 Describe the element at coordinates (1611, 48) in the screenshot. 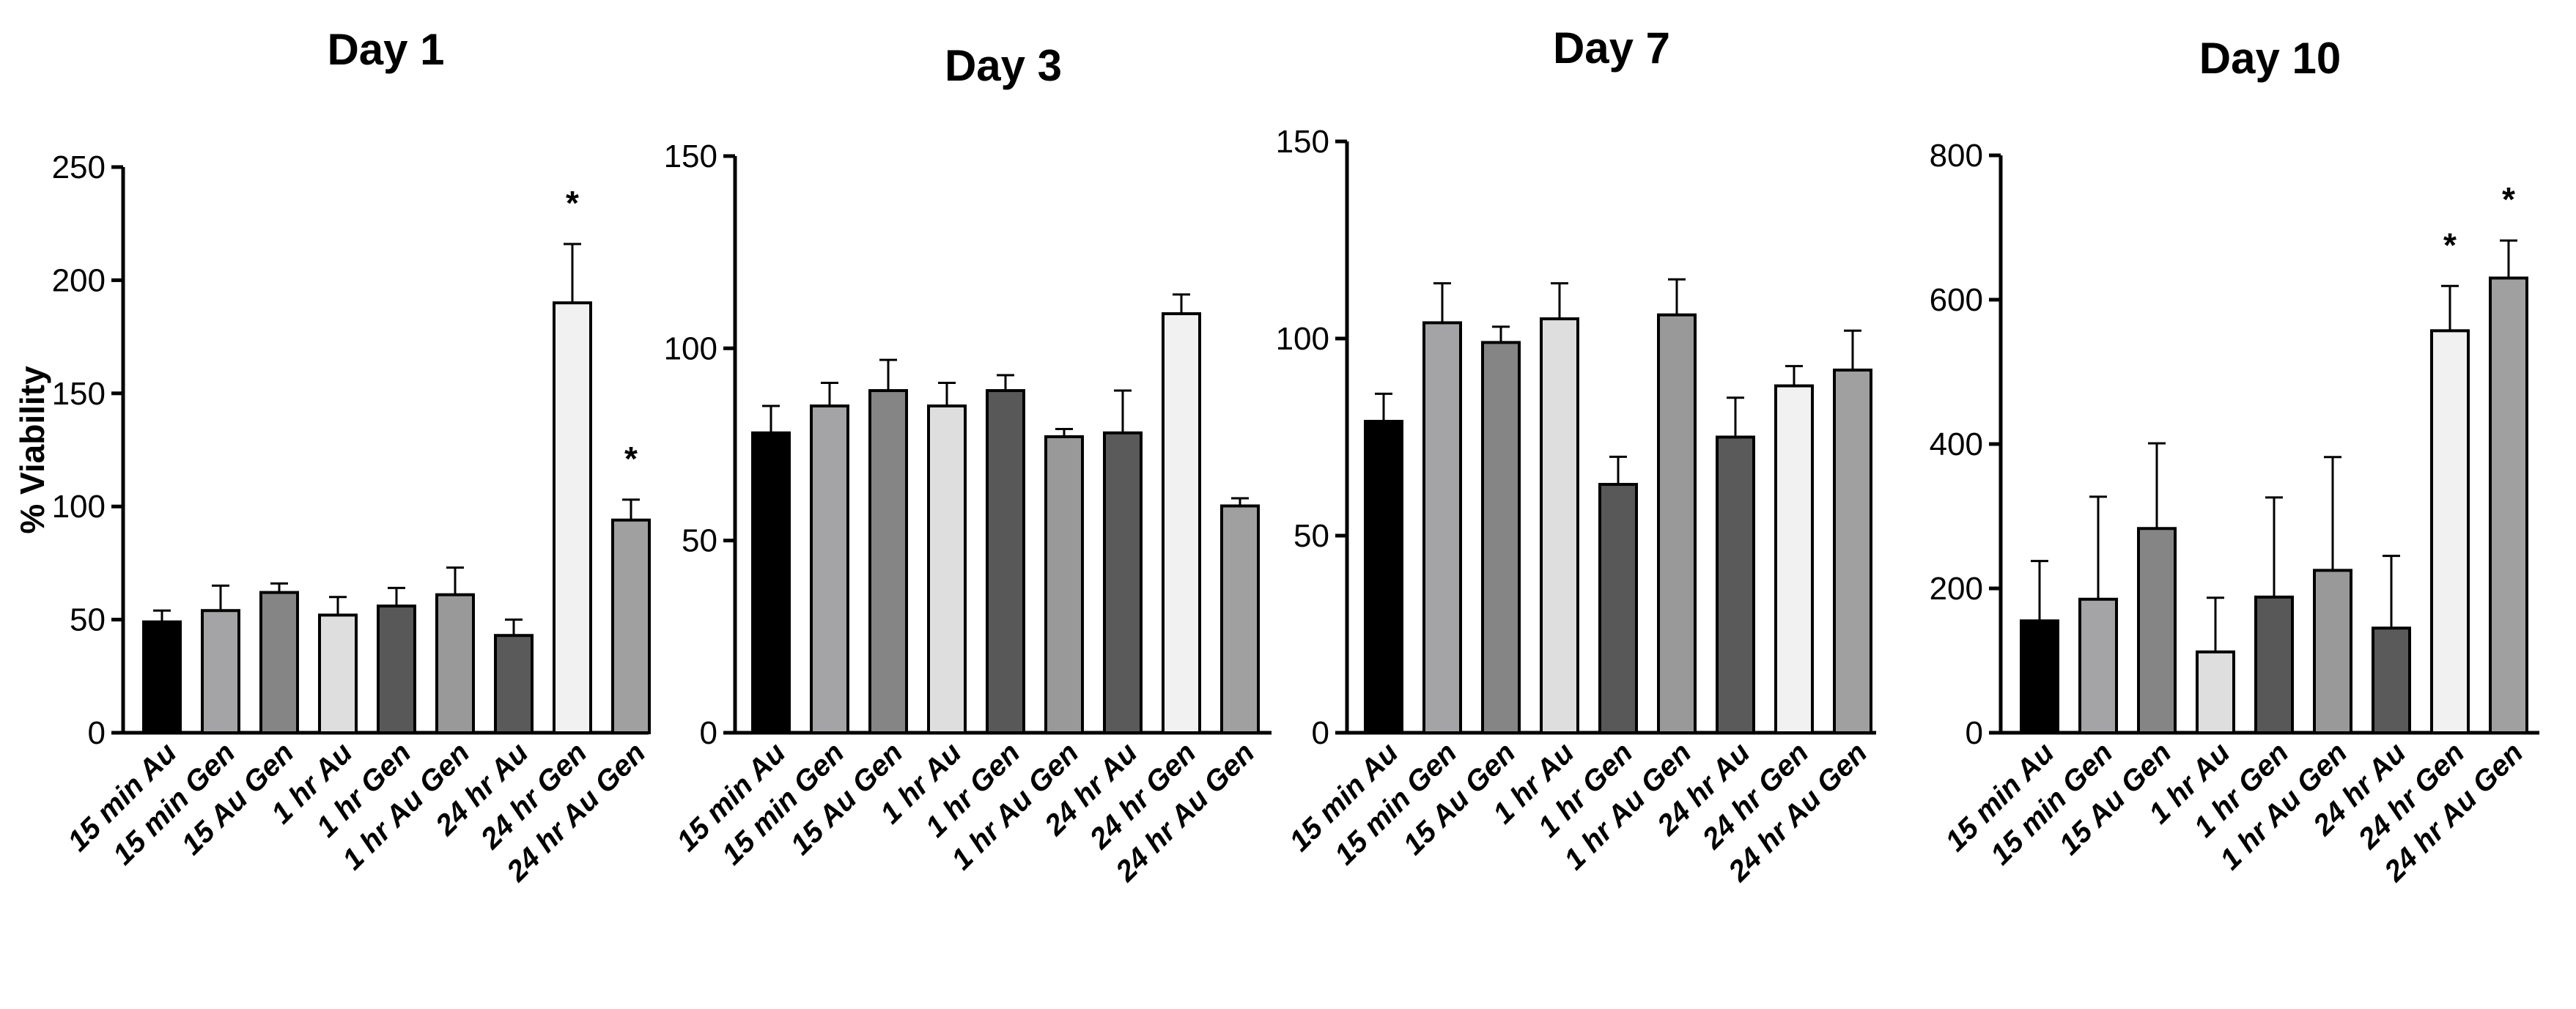

I see `chart-title: Day 7` at that location.